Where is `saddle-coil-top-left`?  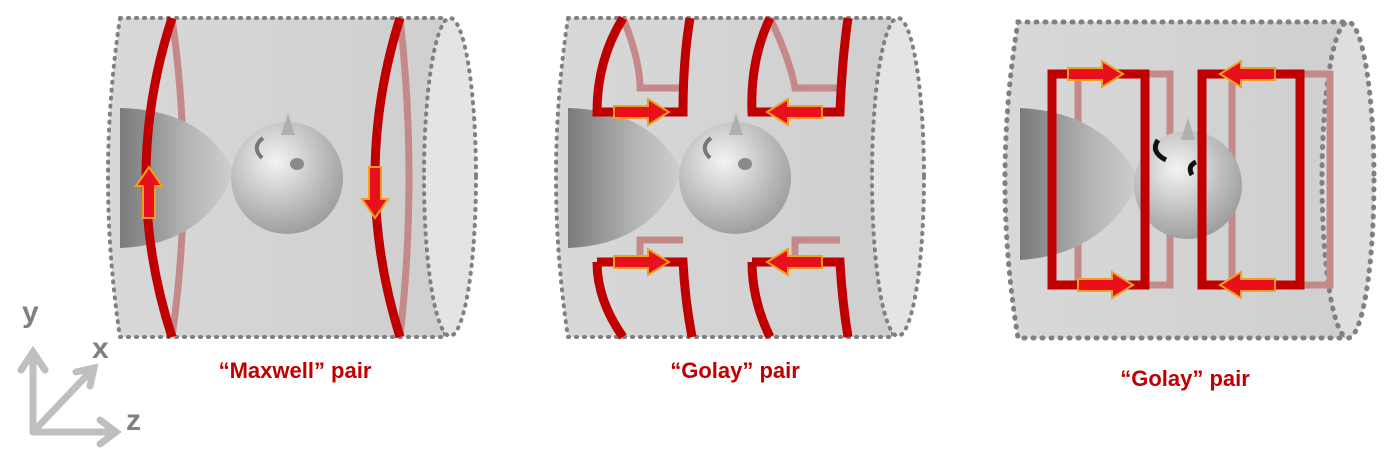 saddle-coil-top-left is located at coordinates (643, 66).